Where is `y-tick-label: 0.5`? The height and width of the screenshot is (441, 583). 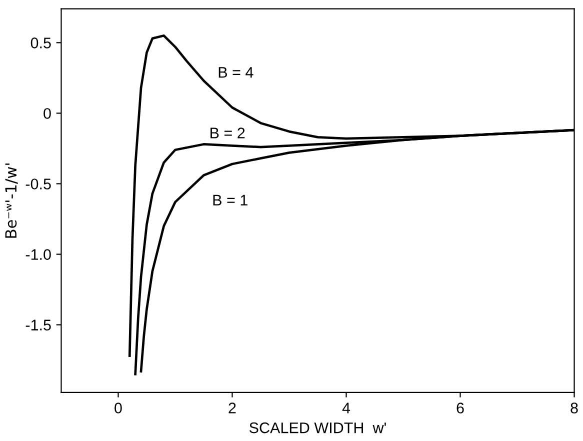 y-tick-label: 0.5 is located at coordinates (40, 43).